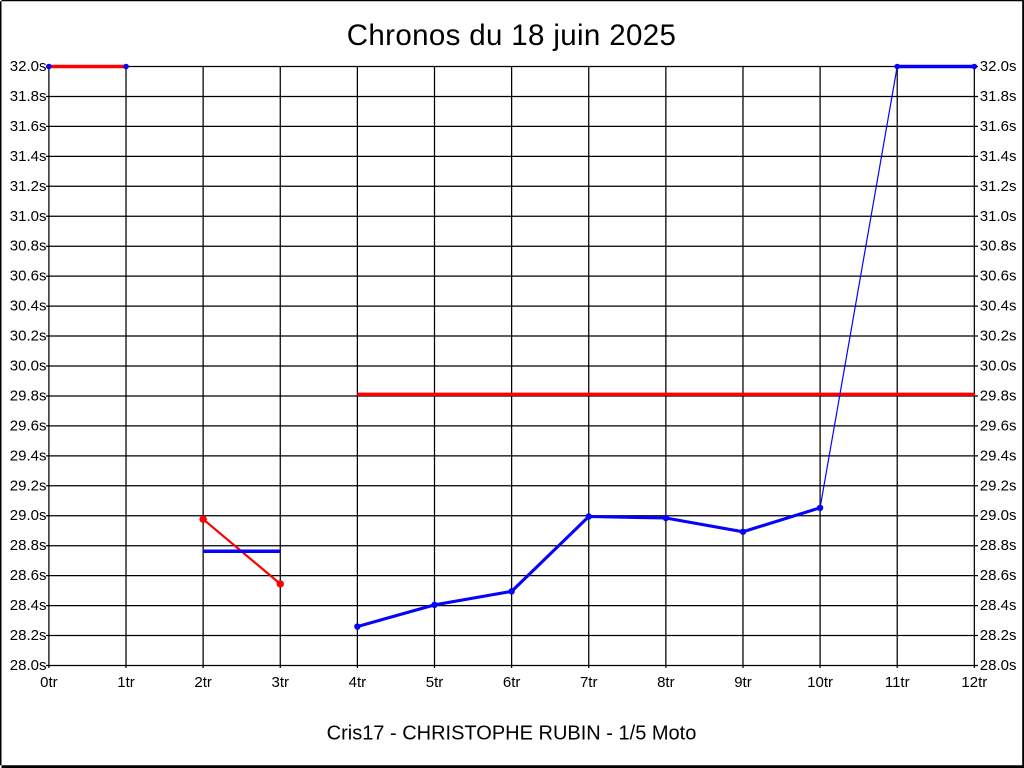 This screenshot has width=1024, height=768. Describe the element at coordinates (589, 682) in the screenshot. I see `svg-text: 7tr` at that location.